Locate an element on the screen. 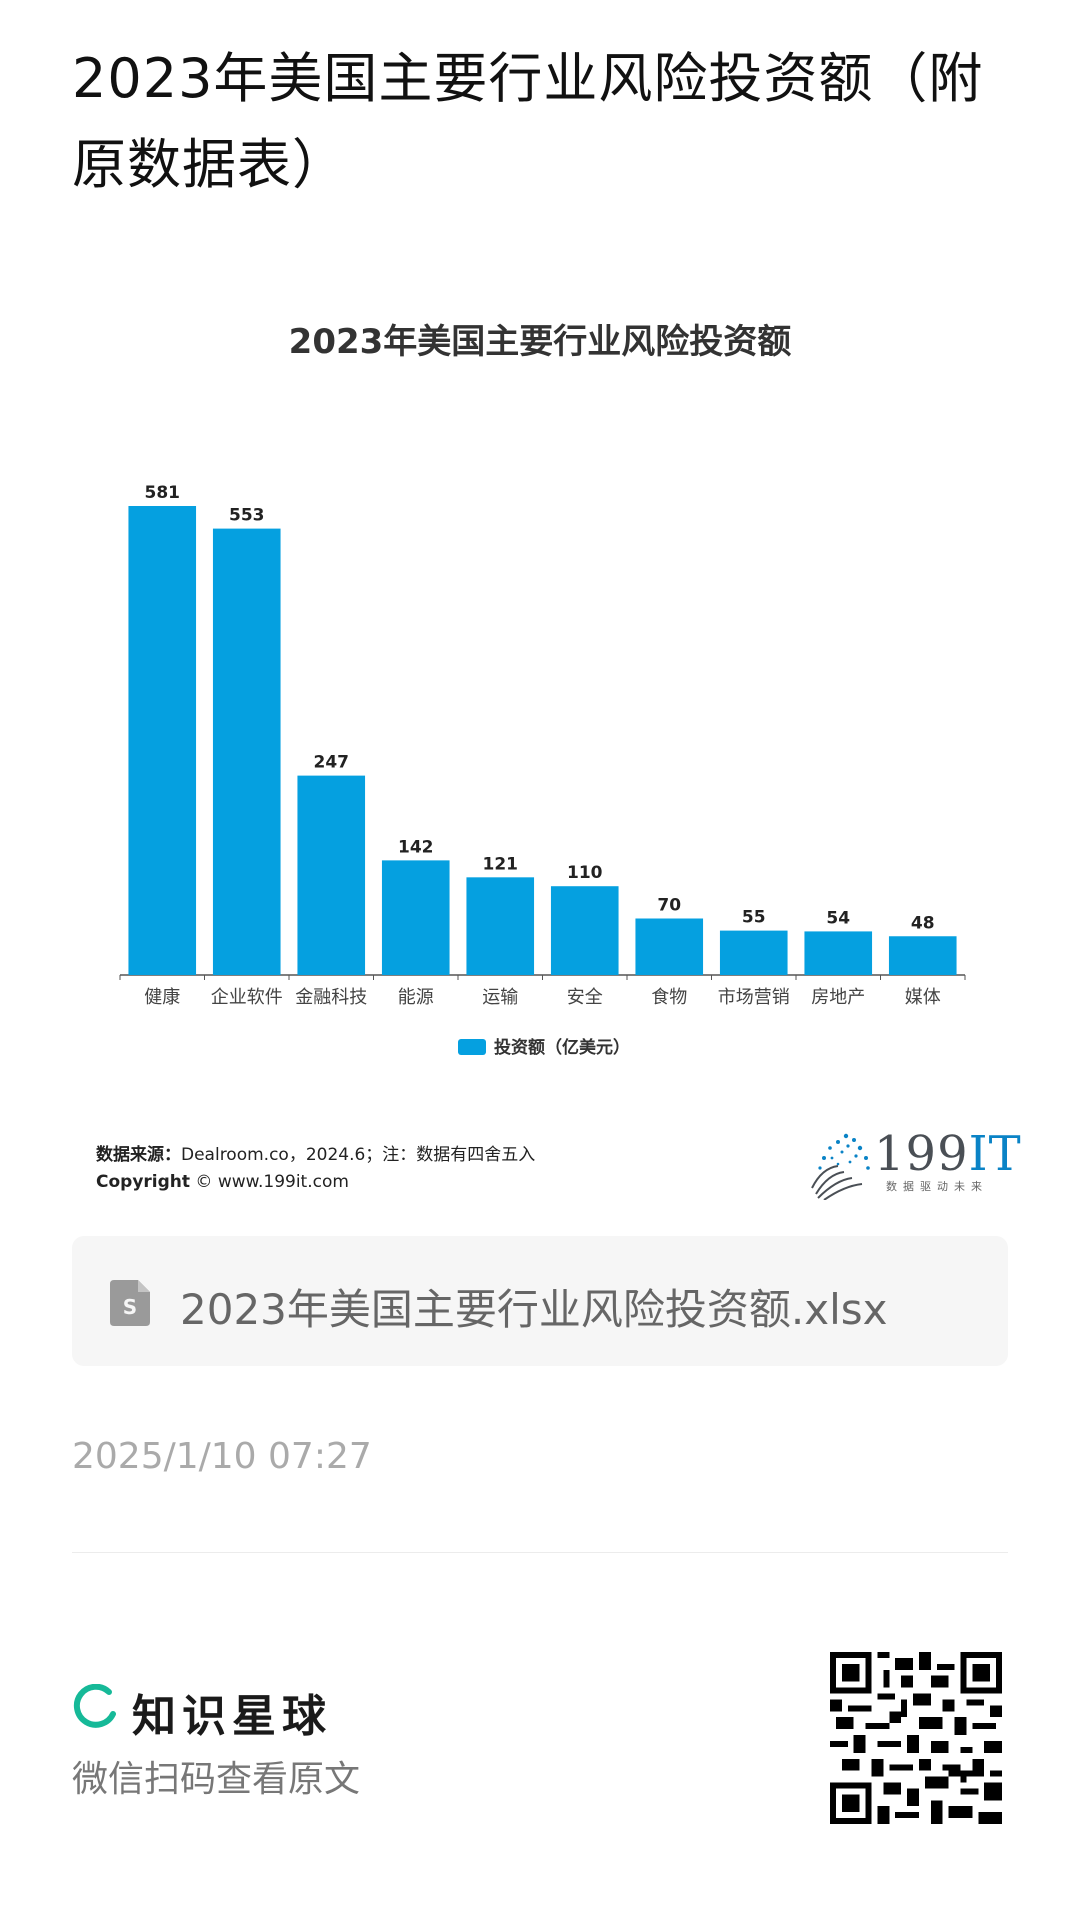  logo-num: 199 is located at coordinates (921, 1154).